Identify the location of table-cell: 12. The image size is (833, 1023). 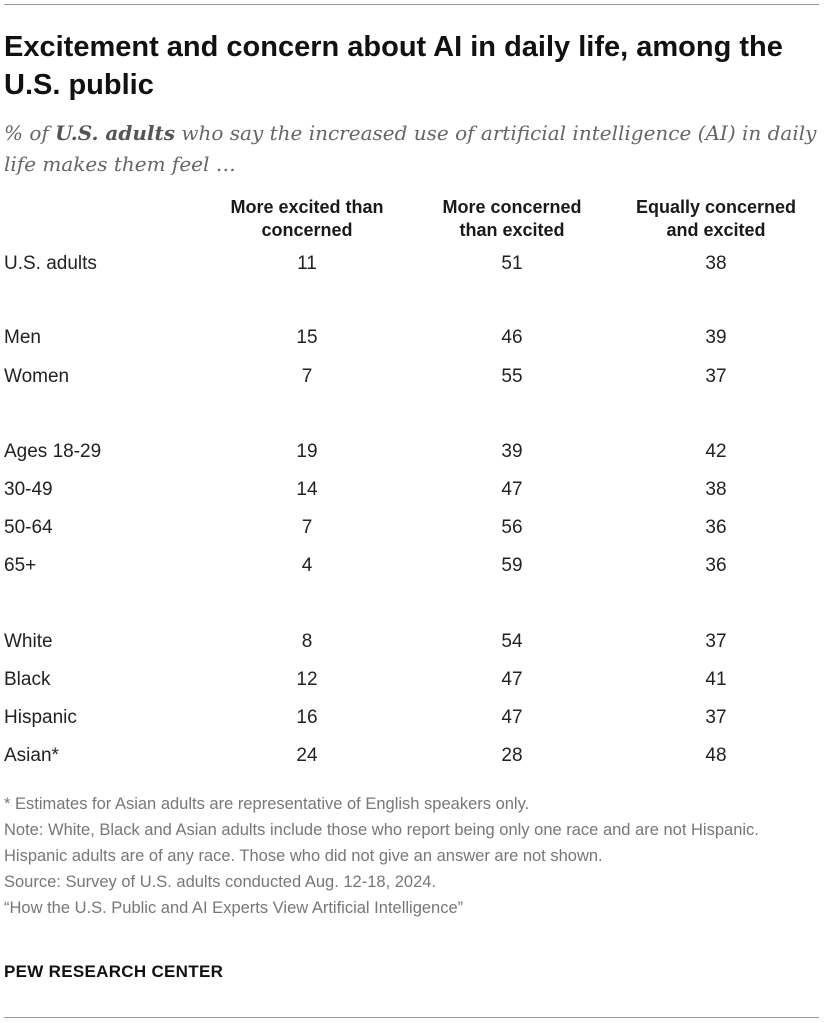
(307, 679).